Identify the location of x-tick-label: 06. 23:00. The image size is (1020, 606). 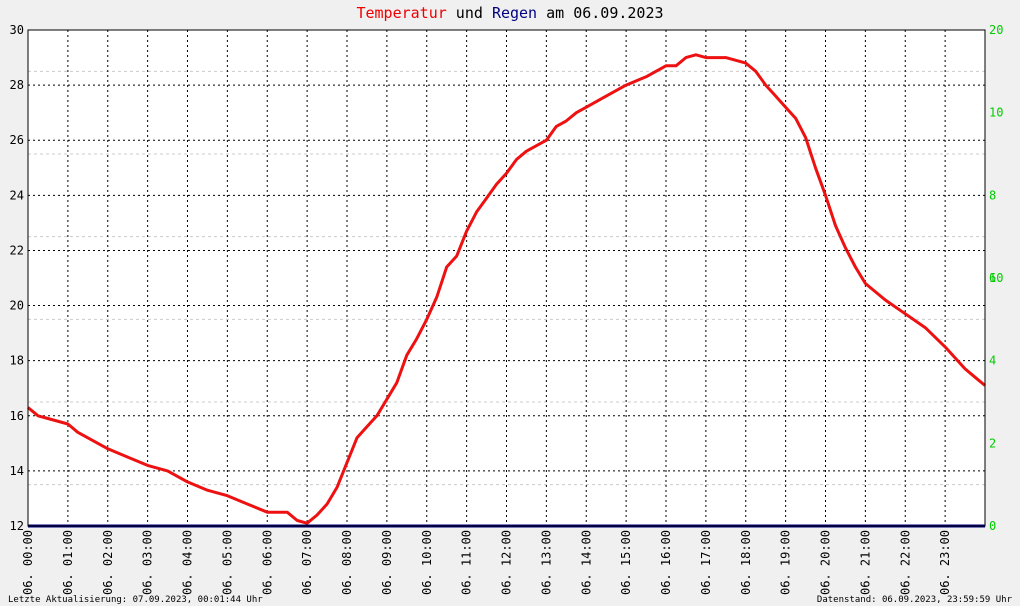
(945, 562).